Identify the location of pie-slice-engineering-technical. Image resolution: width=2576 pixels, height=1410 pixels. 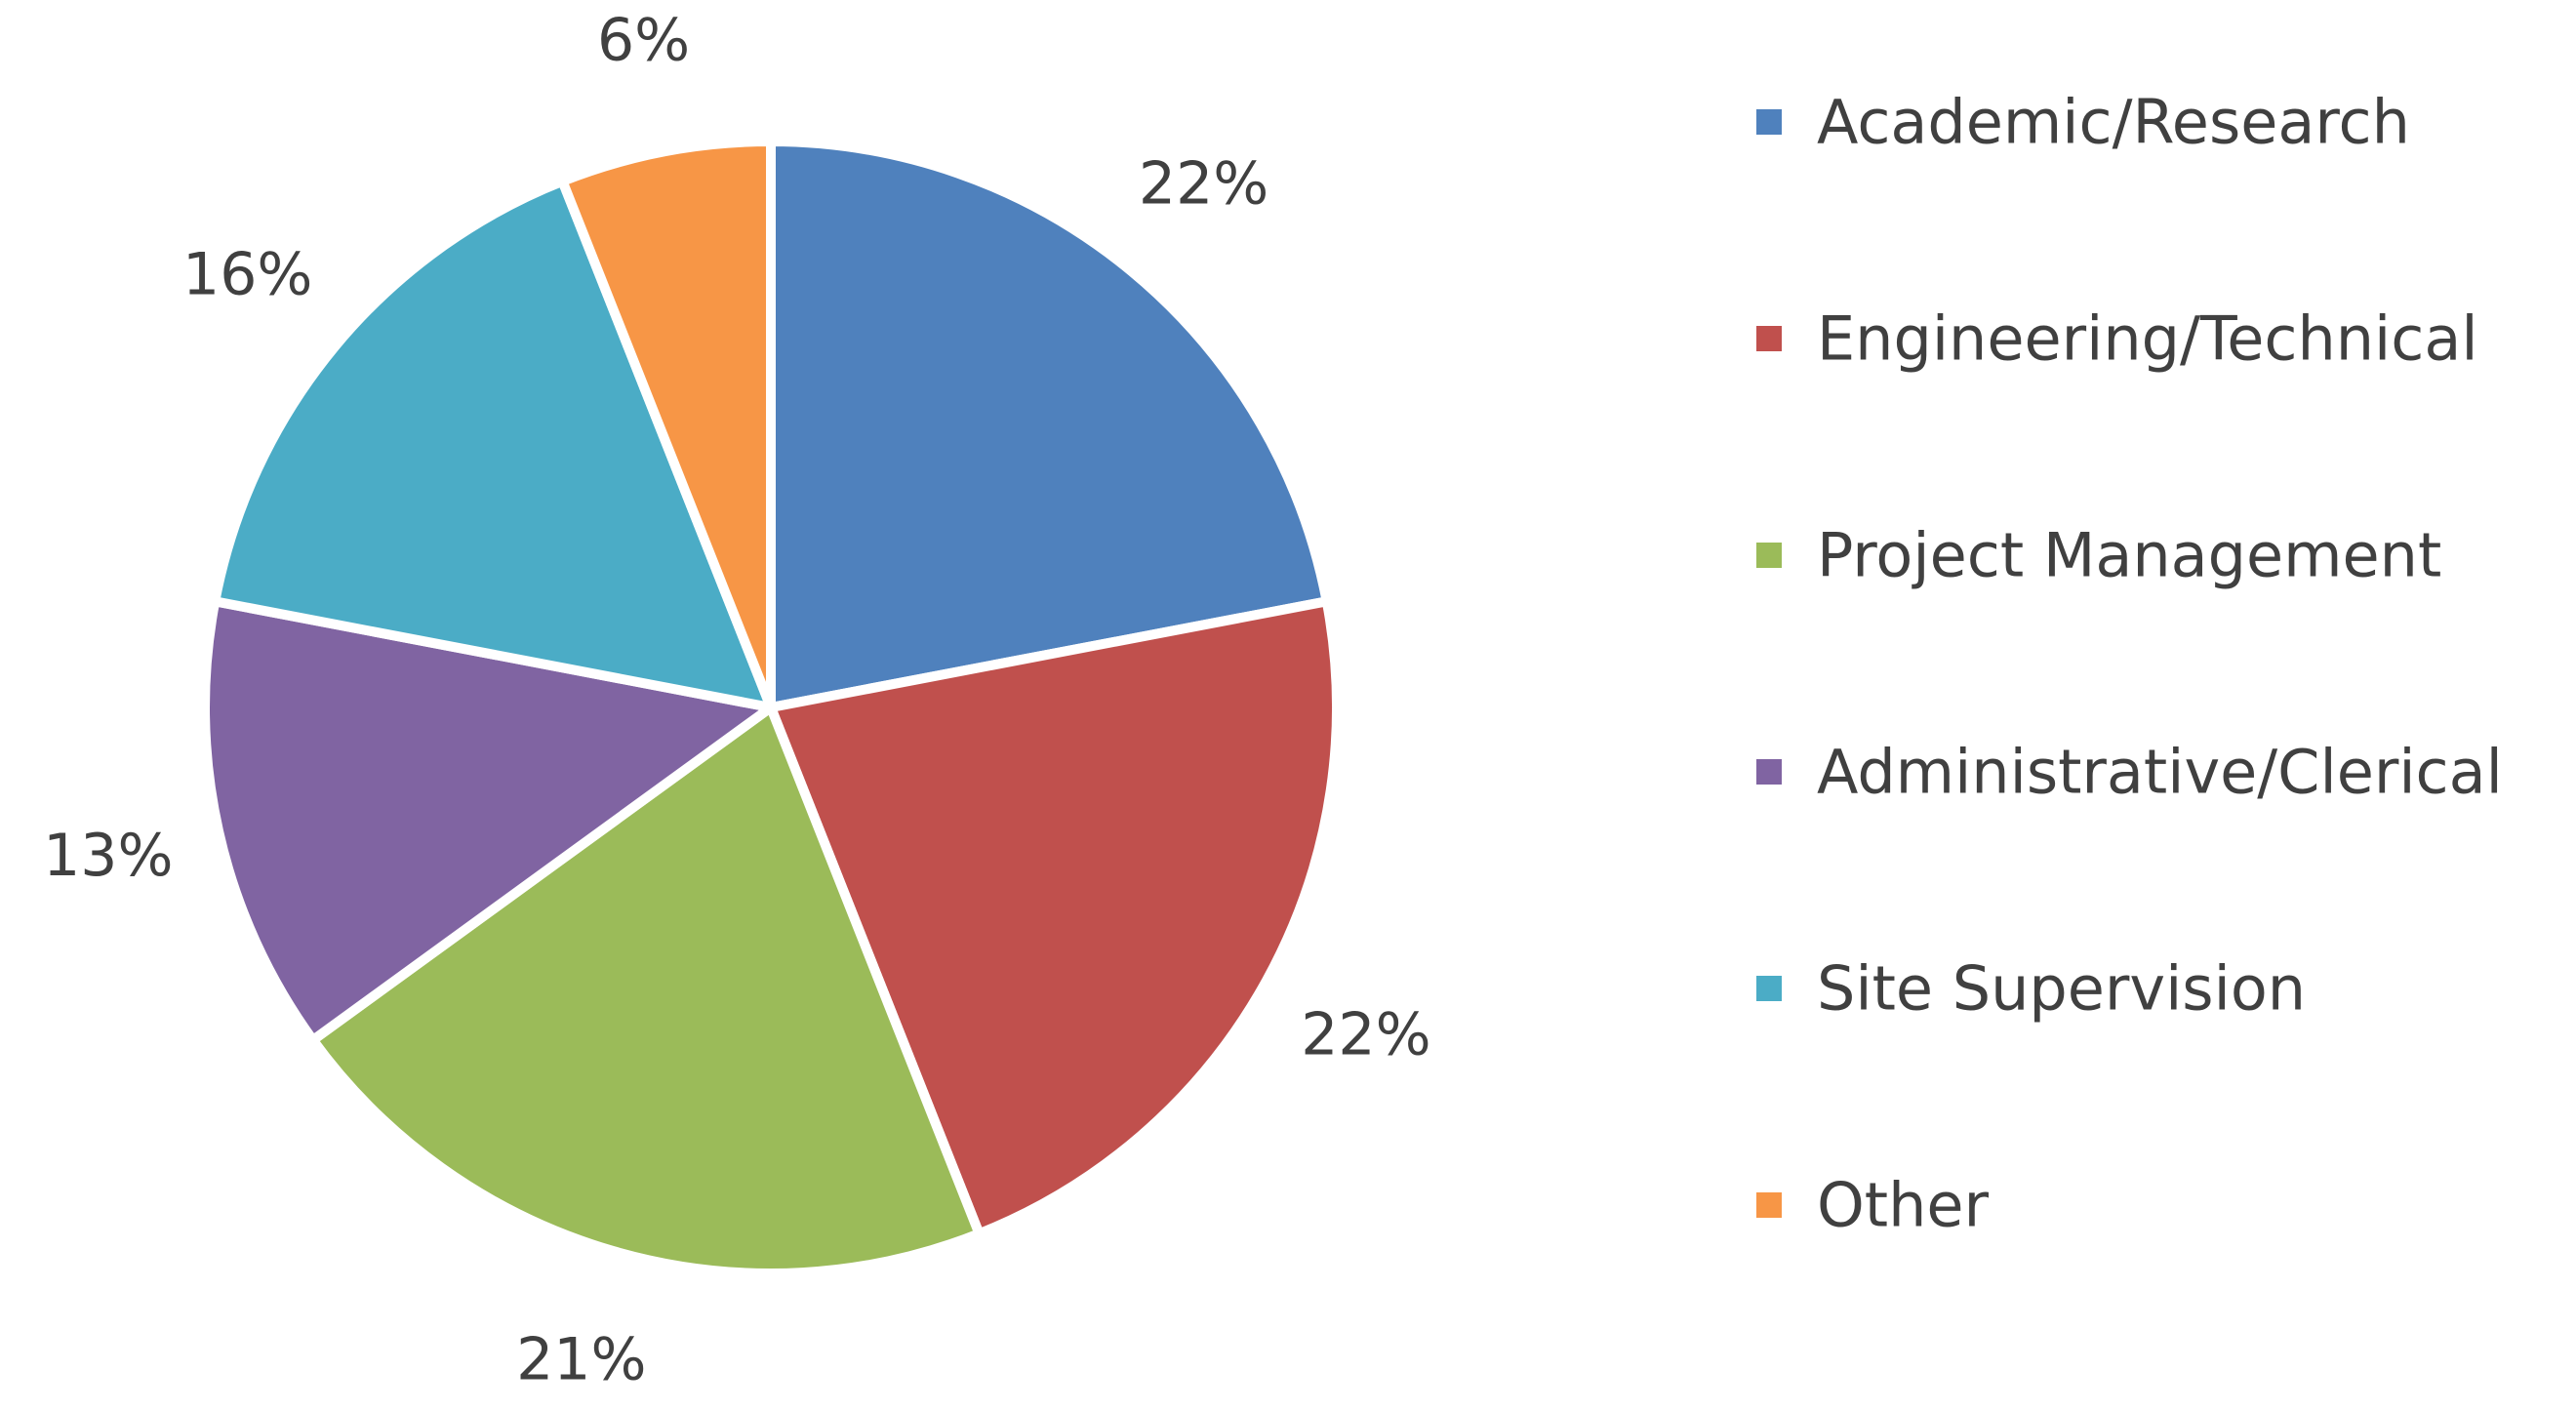
(1053, 918).